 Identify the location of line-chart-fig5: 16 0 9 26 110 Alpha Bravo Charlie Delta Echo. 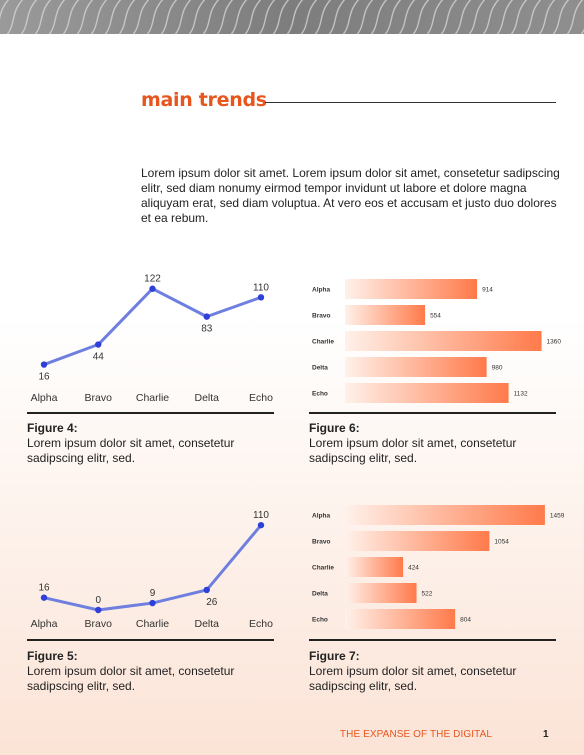
(152, 567).